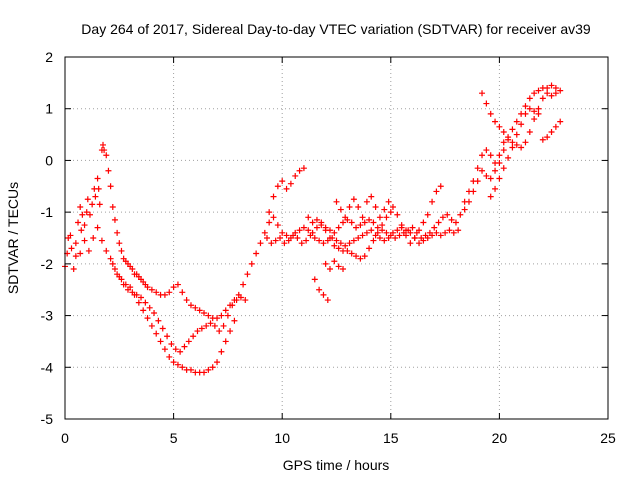 This screenshot has width=640, height=480. I want to click on y-tick-label: 2, so click(49, 57).